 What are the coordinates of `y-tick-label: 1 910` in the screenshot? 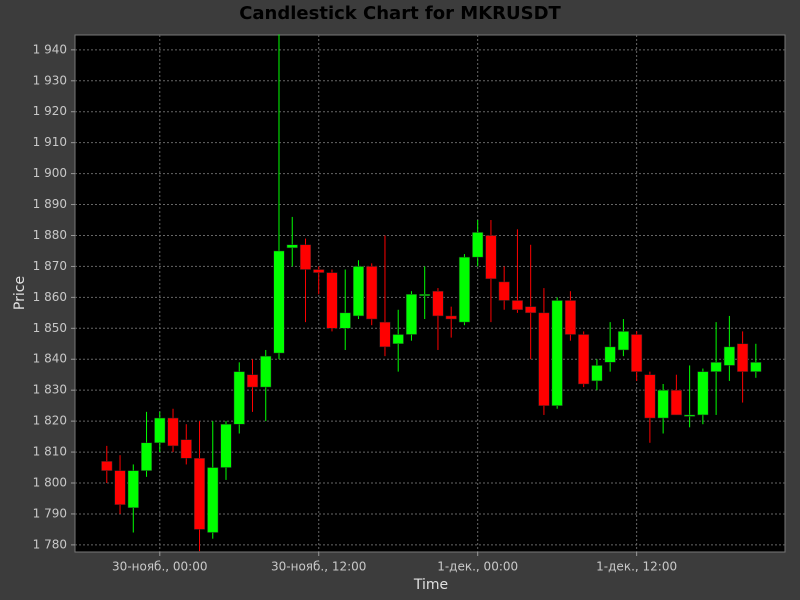 It's located at (50, 142).